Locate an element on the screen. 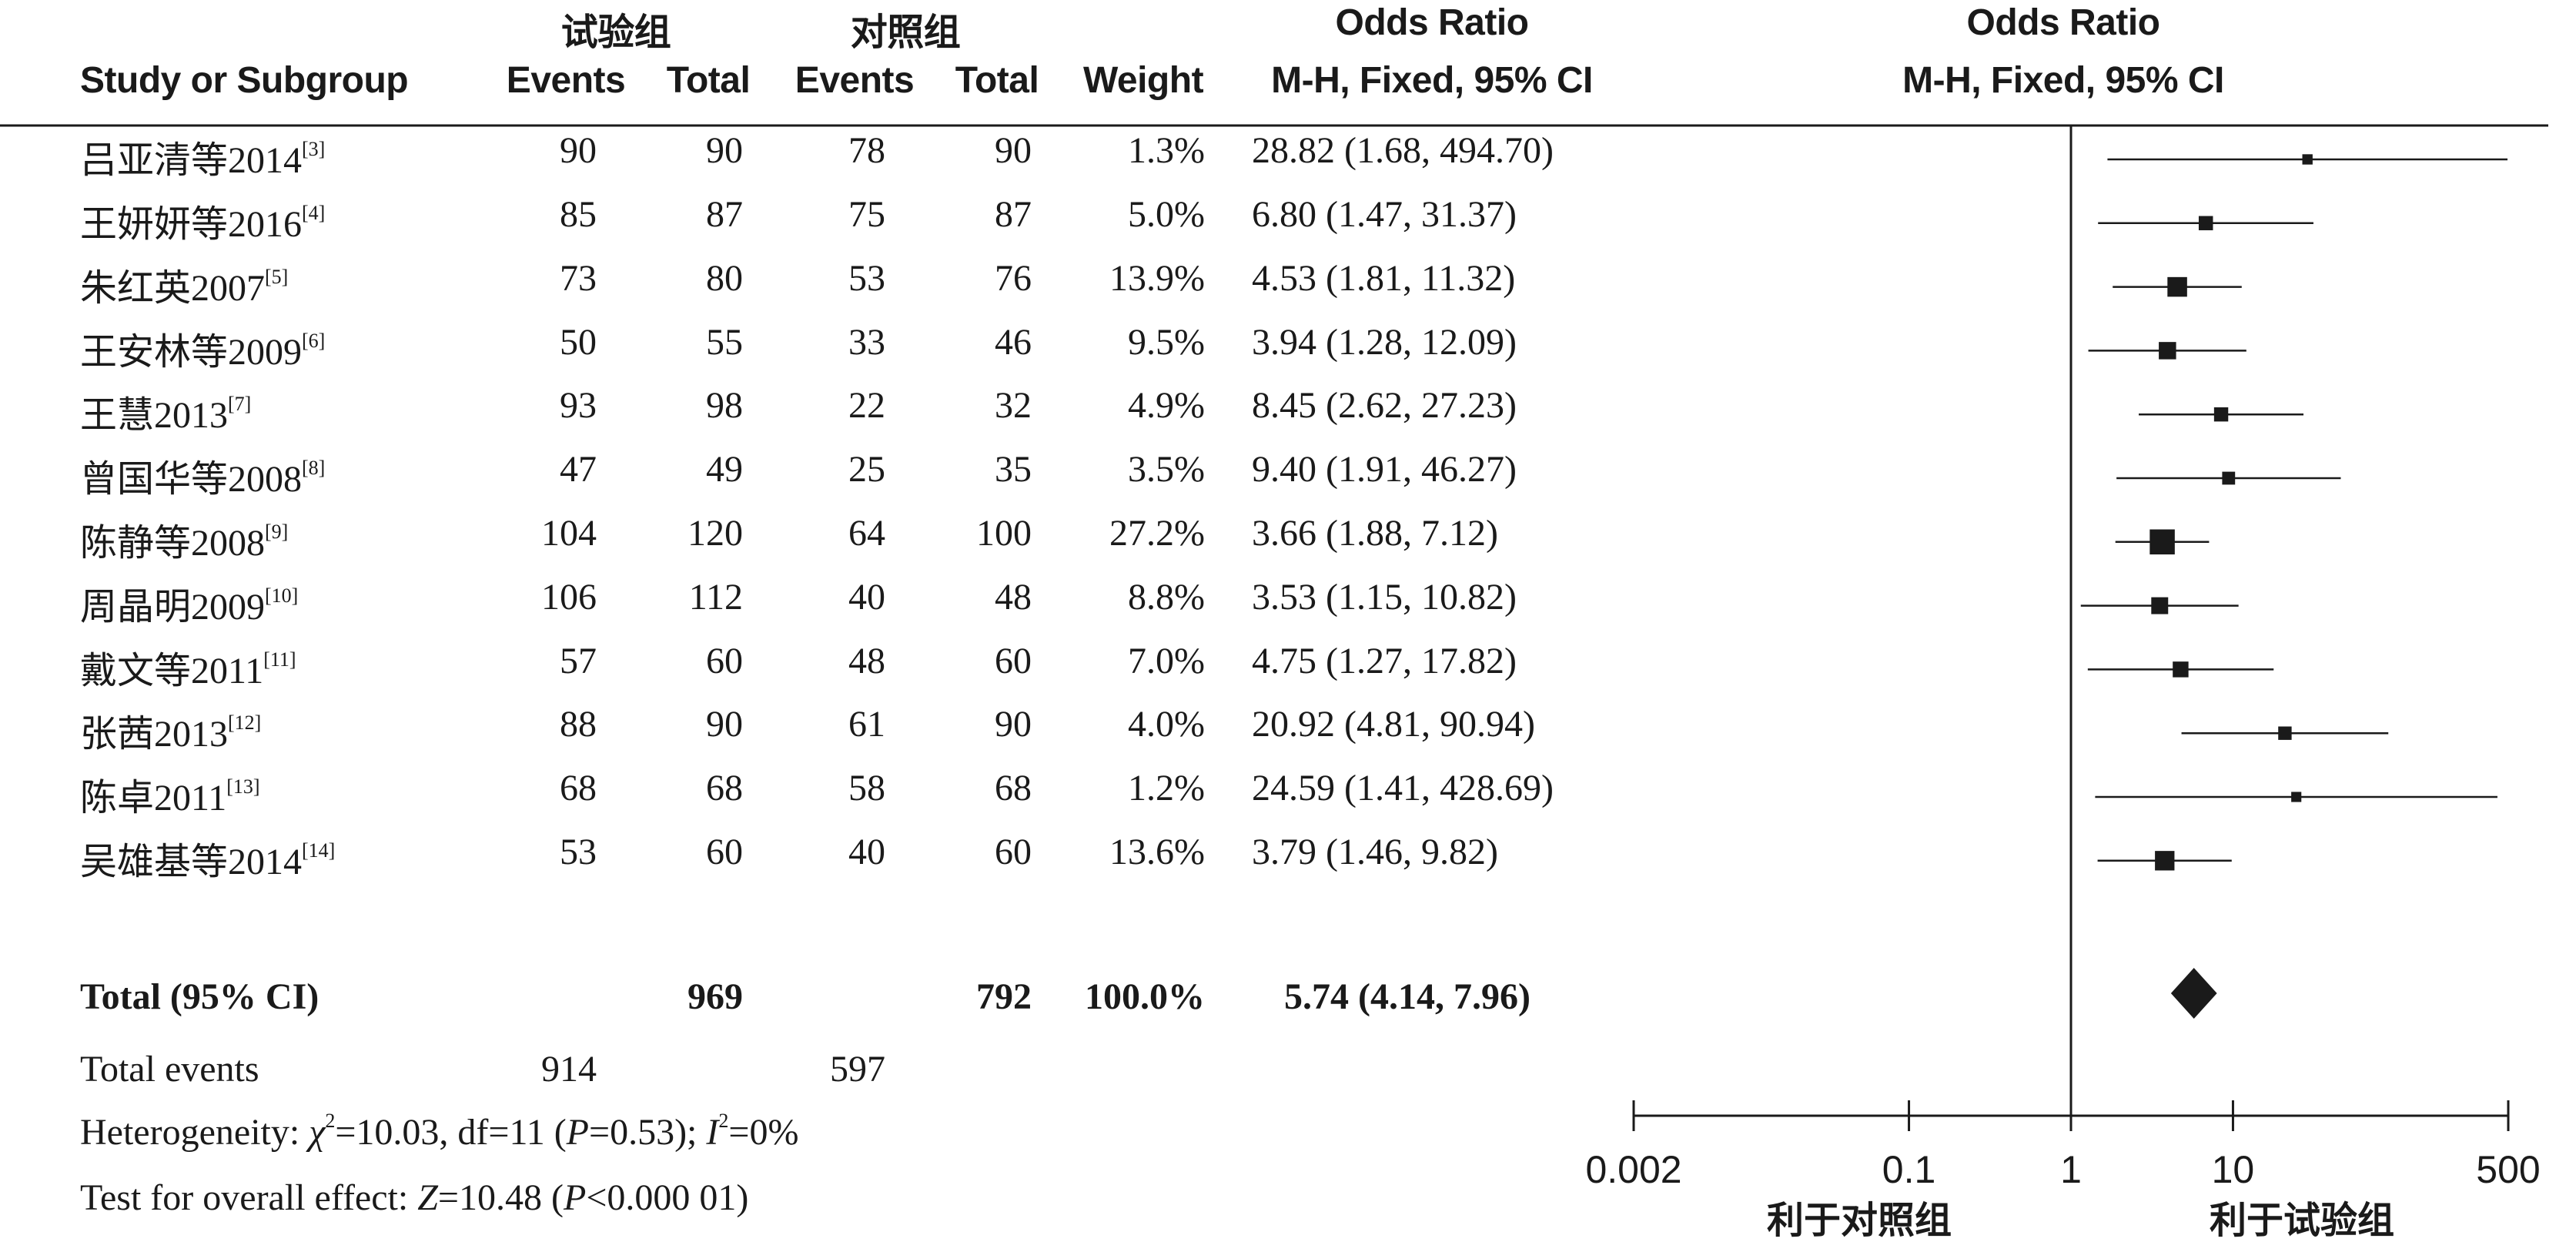 The image size is (2576, 1242). weight-value: 1.3% is located at coordinates (1167, 150).